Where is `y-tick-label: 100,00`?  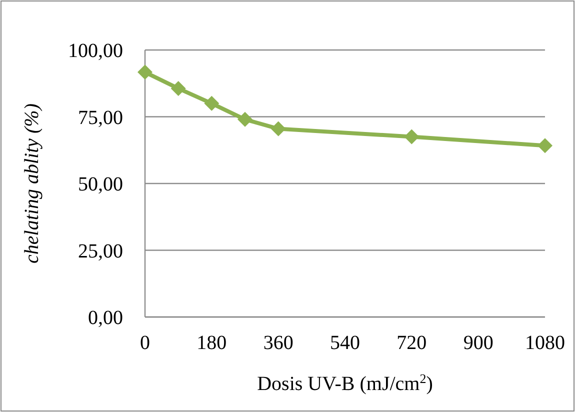 y-tick-label: 100,00 is located at coordinates (95, 51).